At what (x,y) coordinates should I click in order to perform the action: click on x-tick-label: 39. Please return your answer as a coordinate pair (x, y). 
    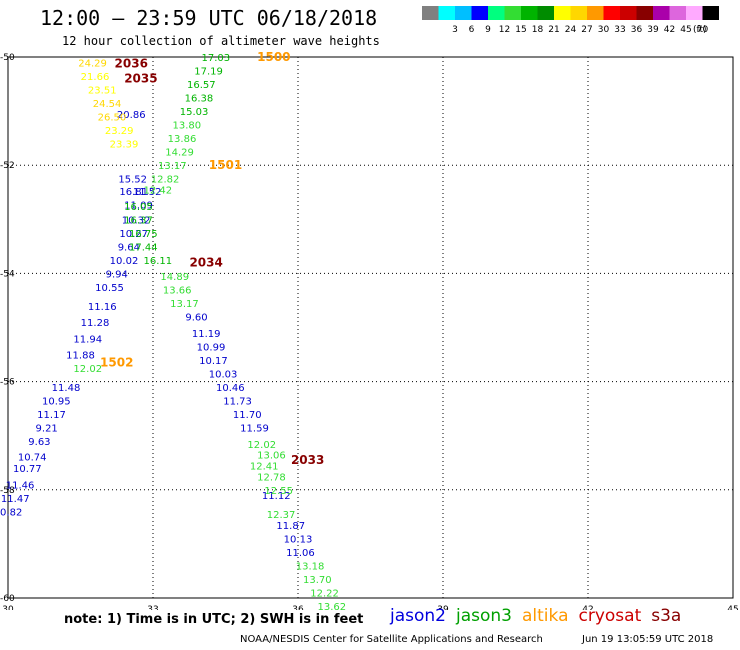
    Looking at the image, I should click on (443, 607).